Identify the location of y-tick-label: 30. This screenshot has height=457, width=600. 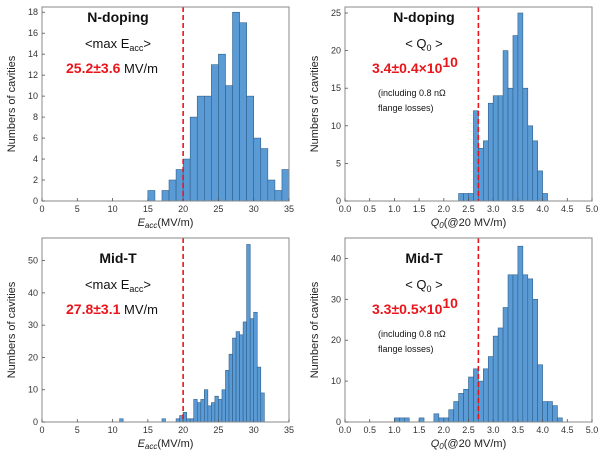
(33, 325).